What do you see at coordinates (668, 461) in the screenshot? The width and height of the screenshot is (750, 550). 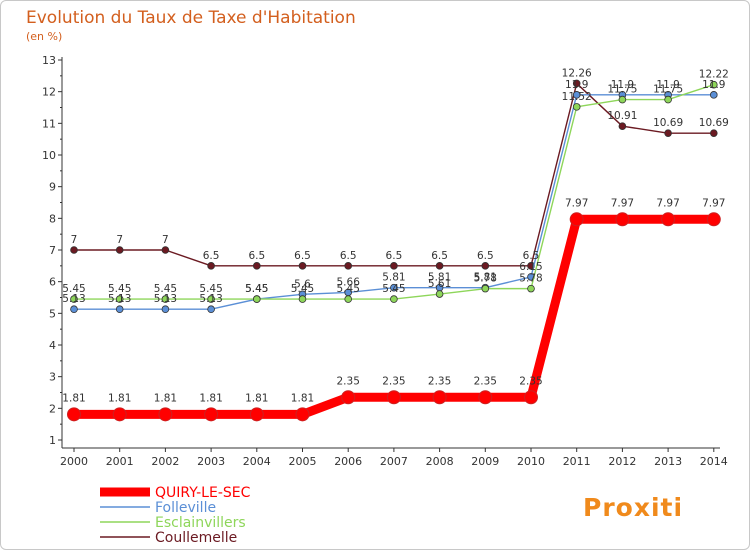 I see `x-tick-label: 2013` at bounding box center [668, 461].